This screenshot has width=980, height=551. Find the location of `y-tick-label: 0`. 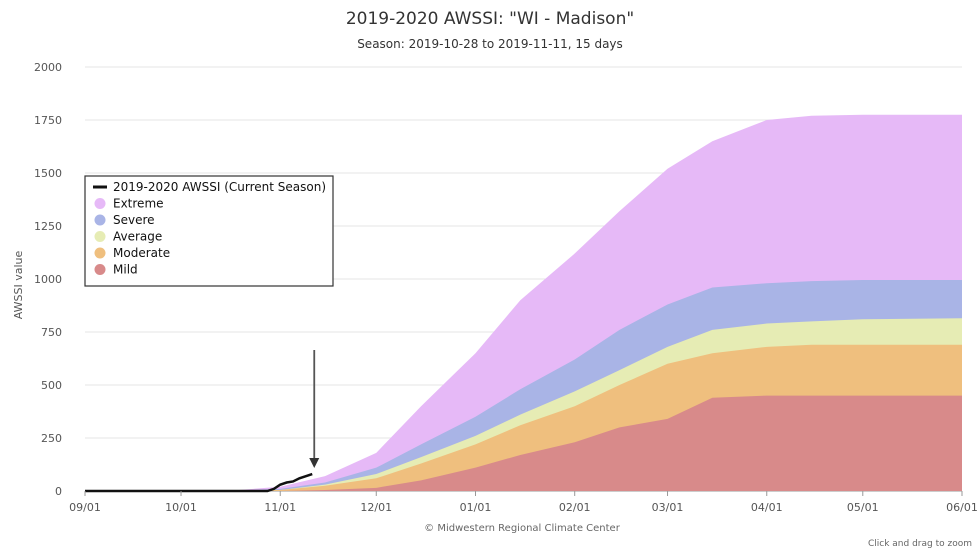

y-tick-label: 0 is located at coordinates (58, 491).